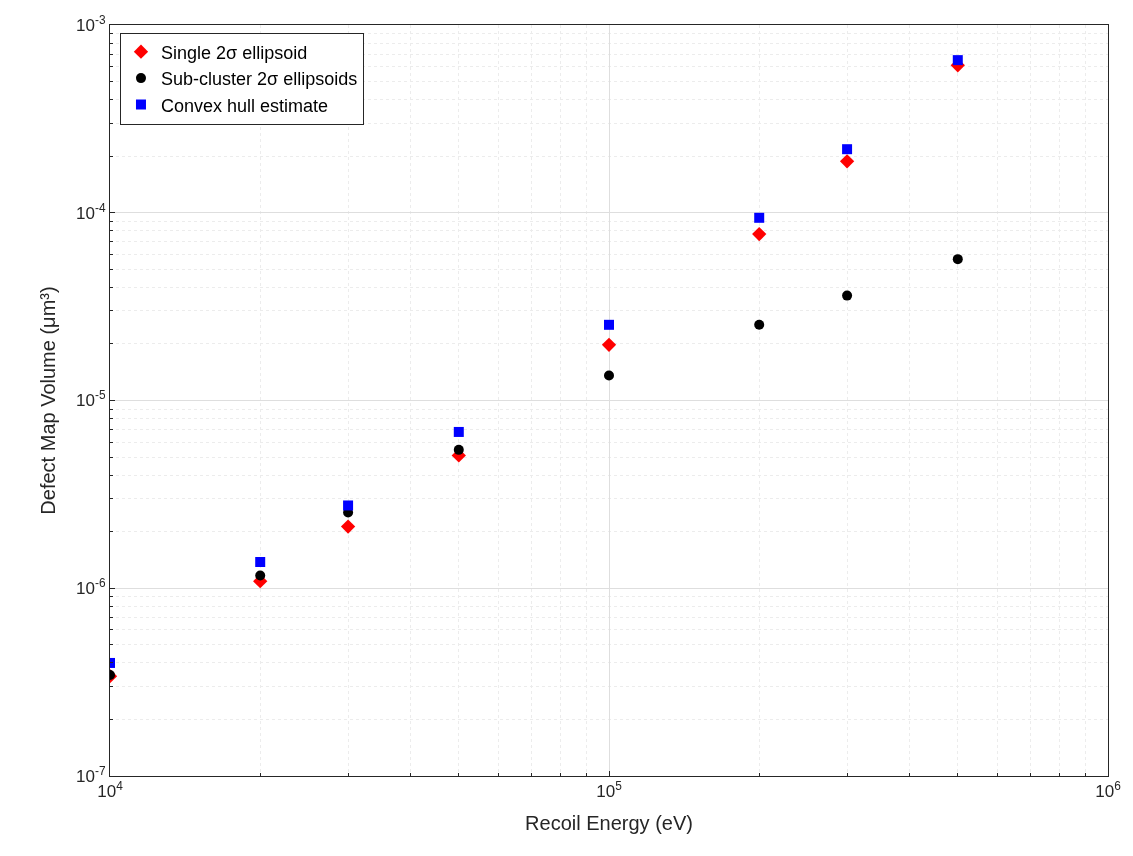 The width and height of the screenshot is (1133, 856). I want to click on legend-label: Convex hull estimate, so click(244, 105).